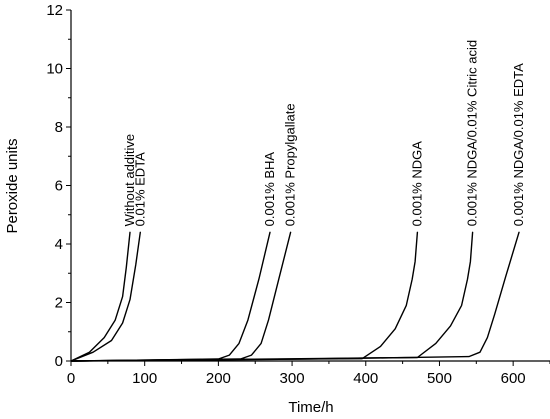 The image size is (550, 419). I want to click on x-tick-label: 500, so click(439, 378).